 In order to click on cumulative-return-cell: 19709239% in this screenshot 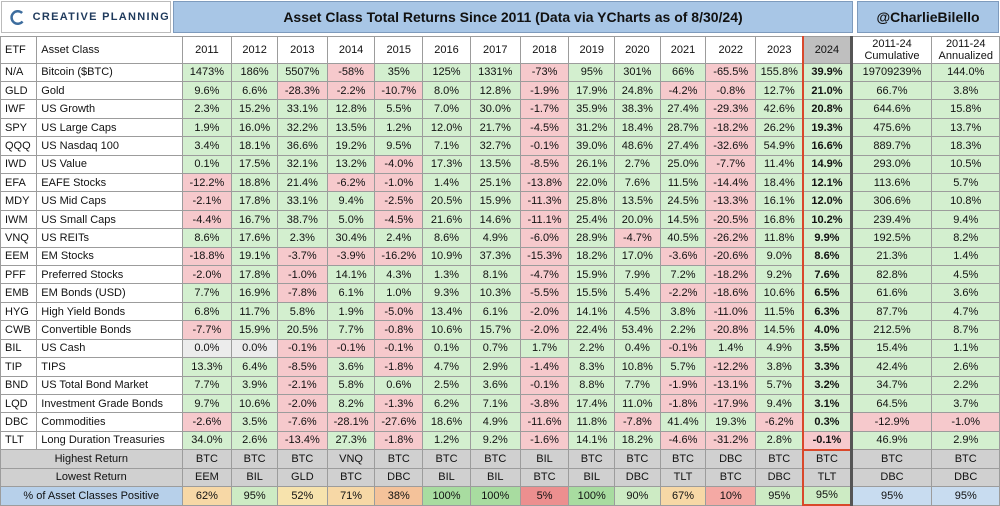, I will do `click(891, 72)`.